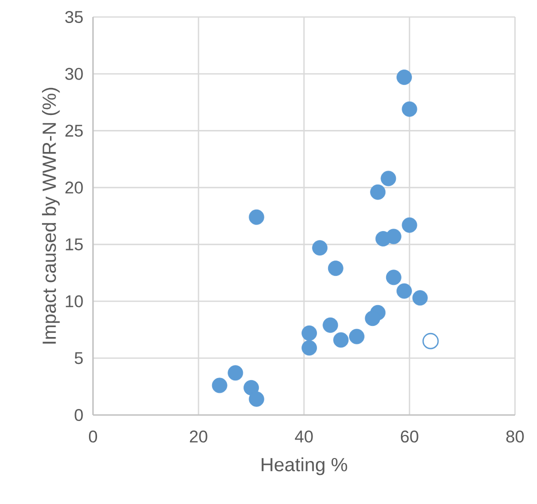 The image size is (537, 504). Describe the element at coordinates (515, 436) in the screenshot. I see `x-tick-label: 80` at that location.